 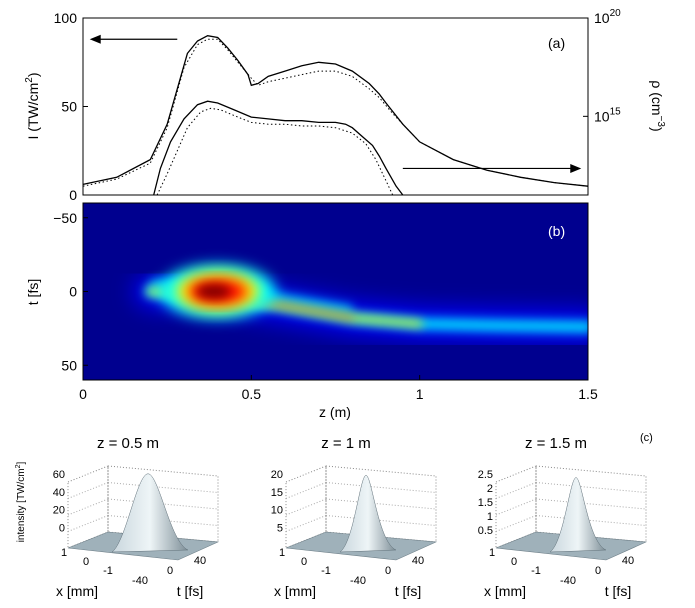 I want to click on panel-a-y2-tick-label: 1020, so click(x=607, y=17).